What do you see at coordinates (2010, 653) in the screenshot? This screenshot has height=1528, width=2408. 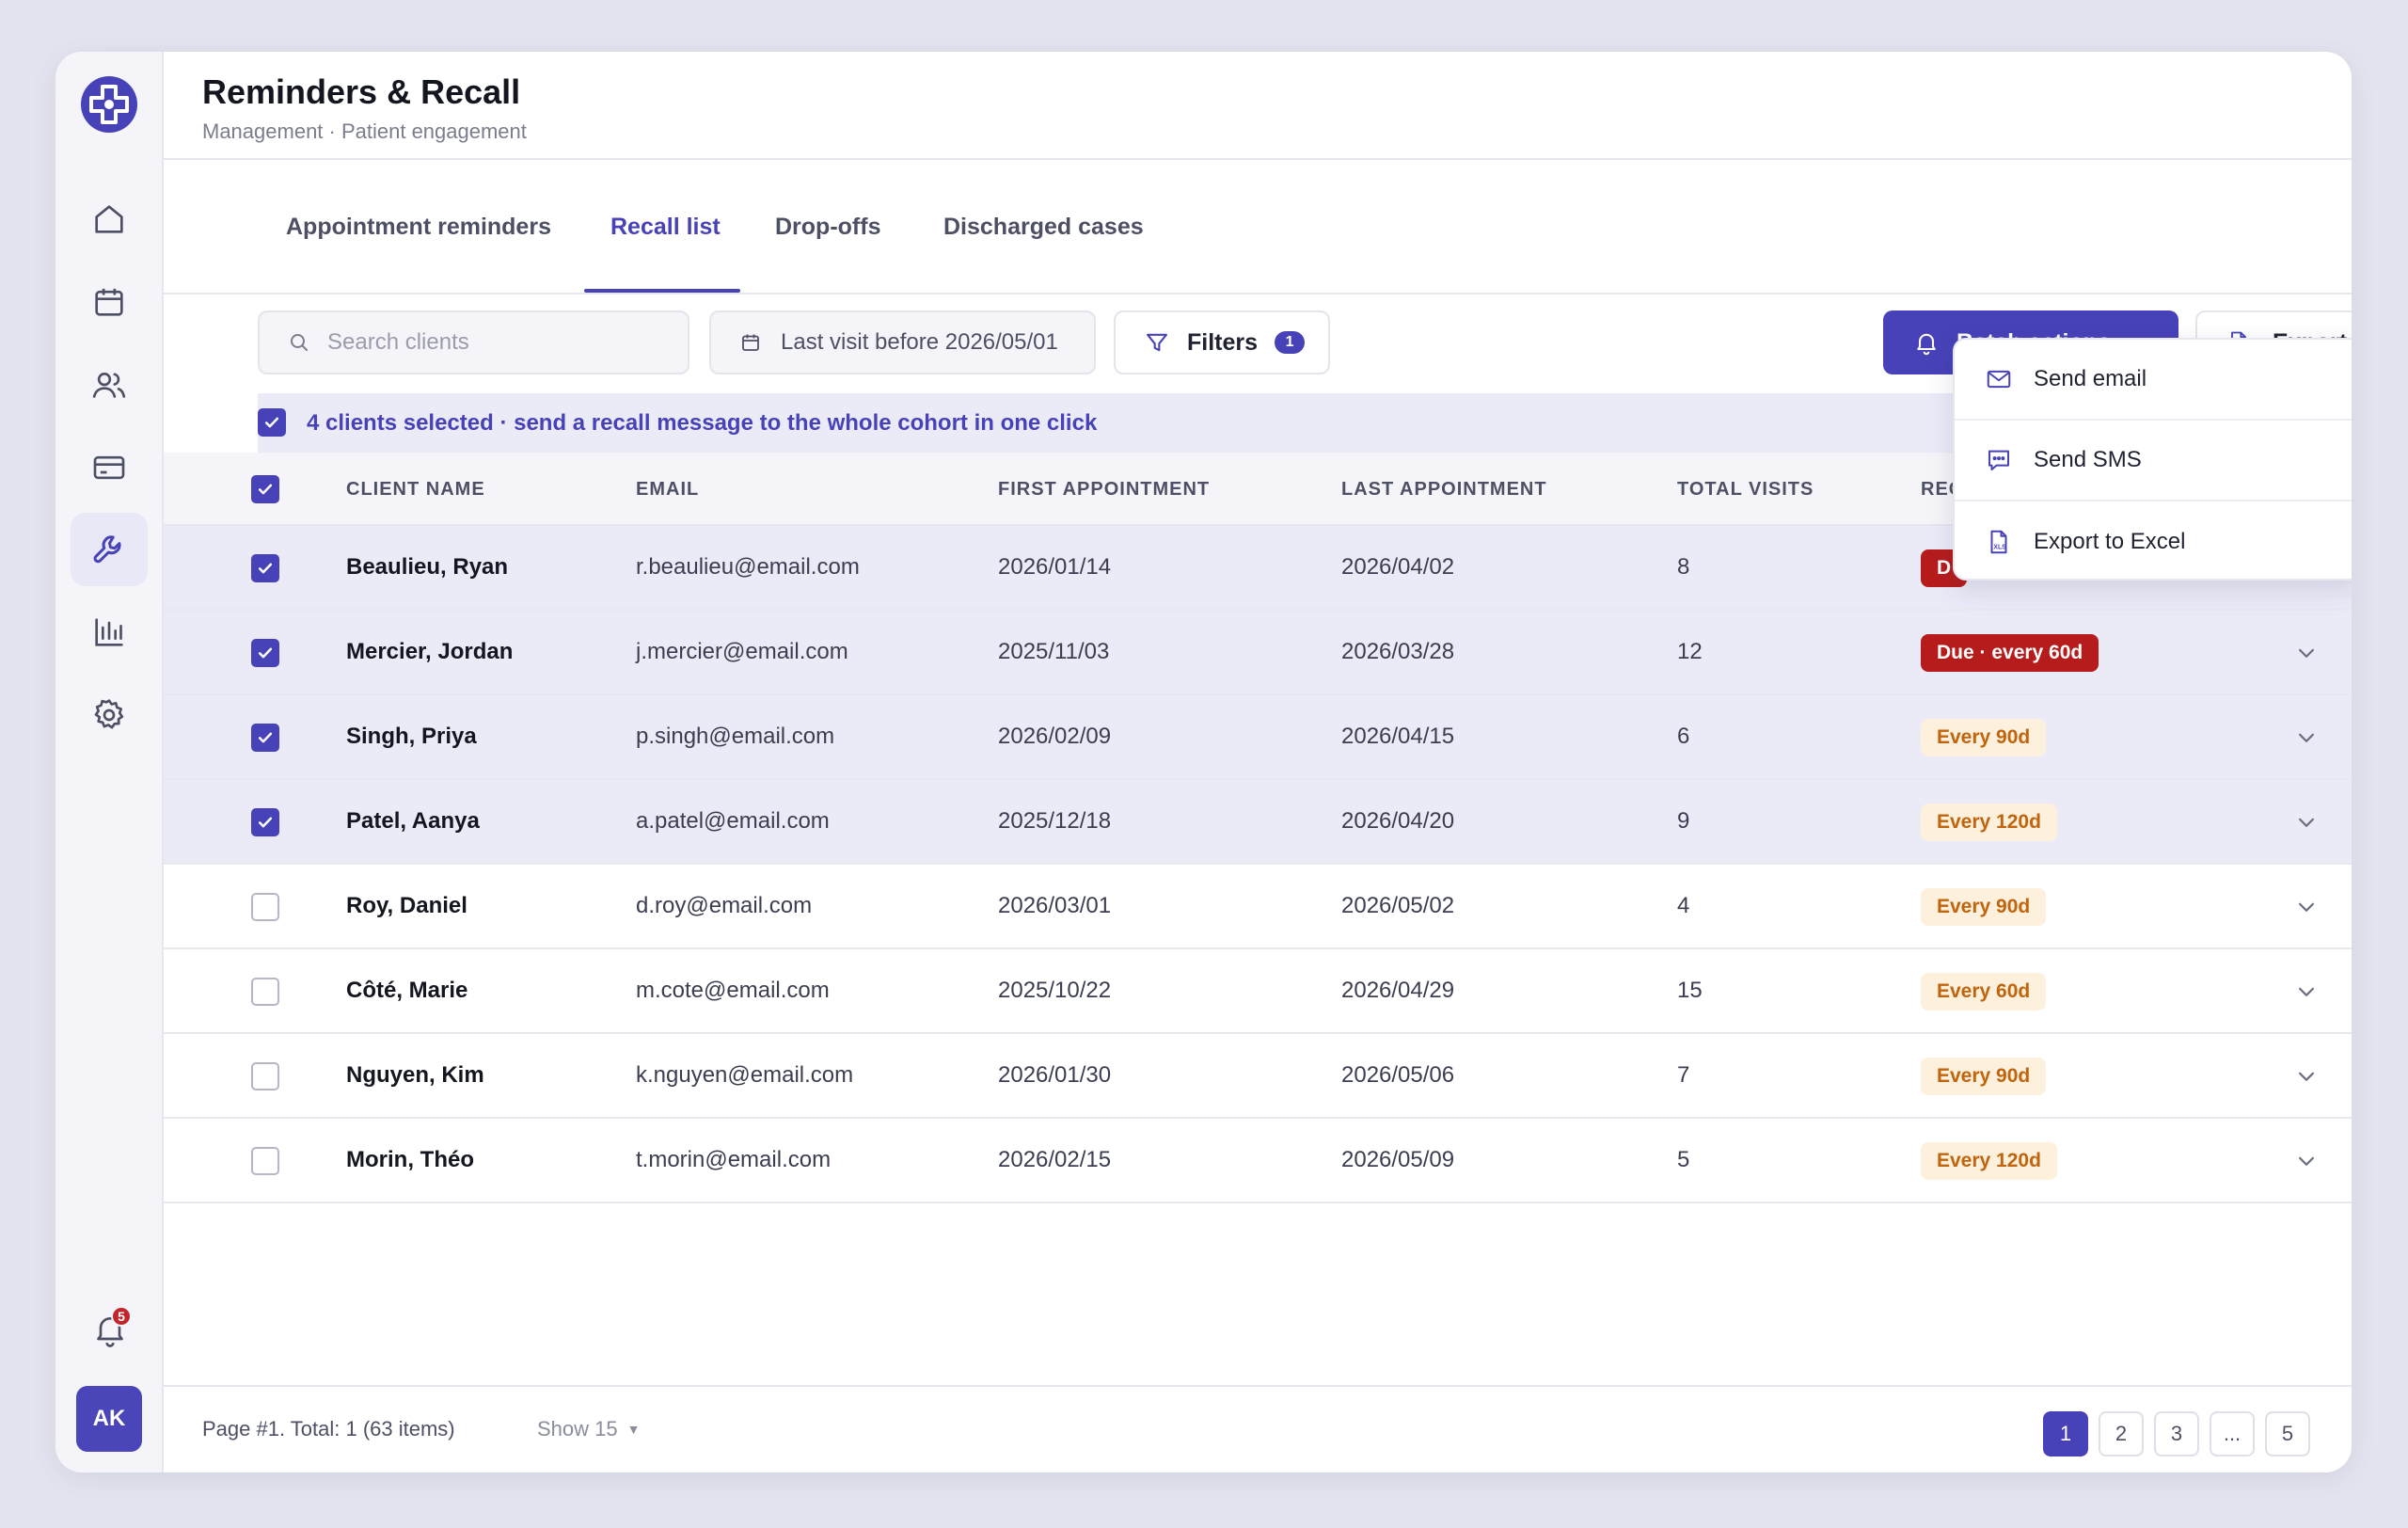 I see `recall-status-badge: Due · every 60d` at bounding box center [2010, 653].